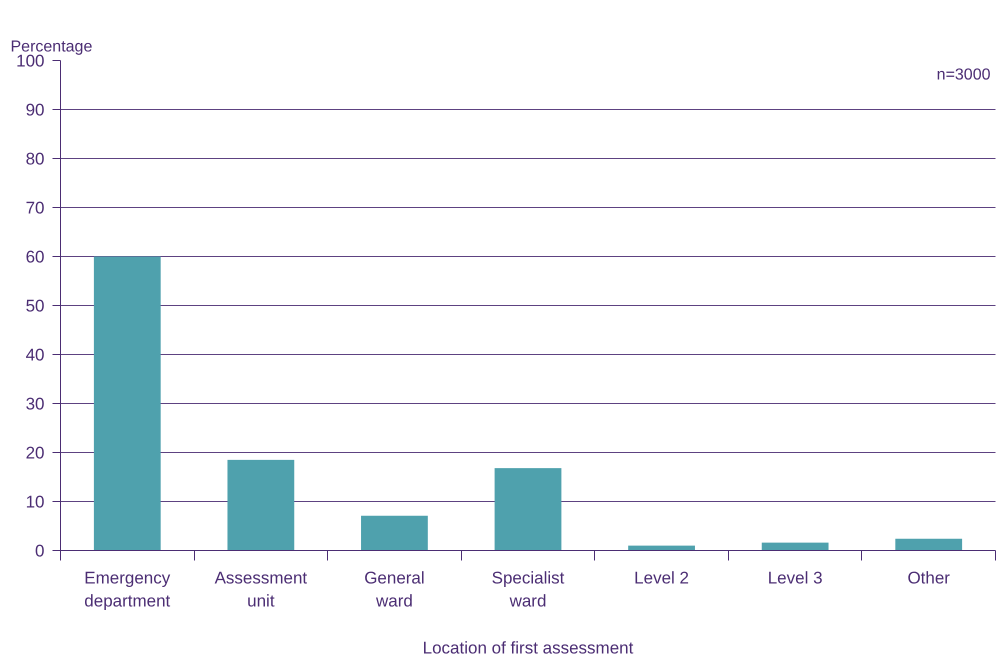 Image resolution: width=1000 pixels, height=660 pixels. I want to click on x-tick-label: Emergency department, so click(127, 589).